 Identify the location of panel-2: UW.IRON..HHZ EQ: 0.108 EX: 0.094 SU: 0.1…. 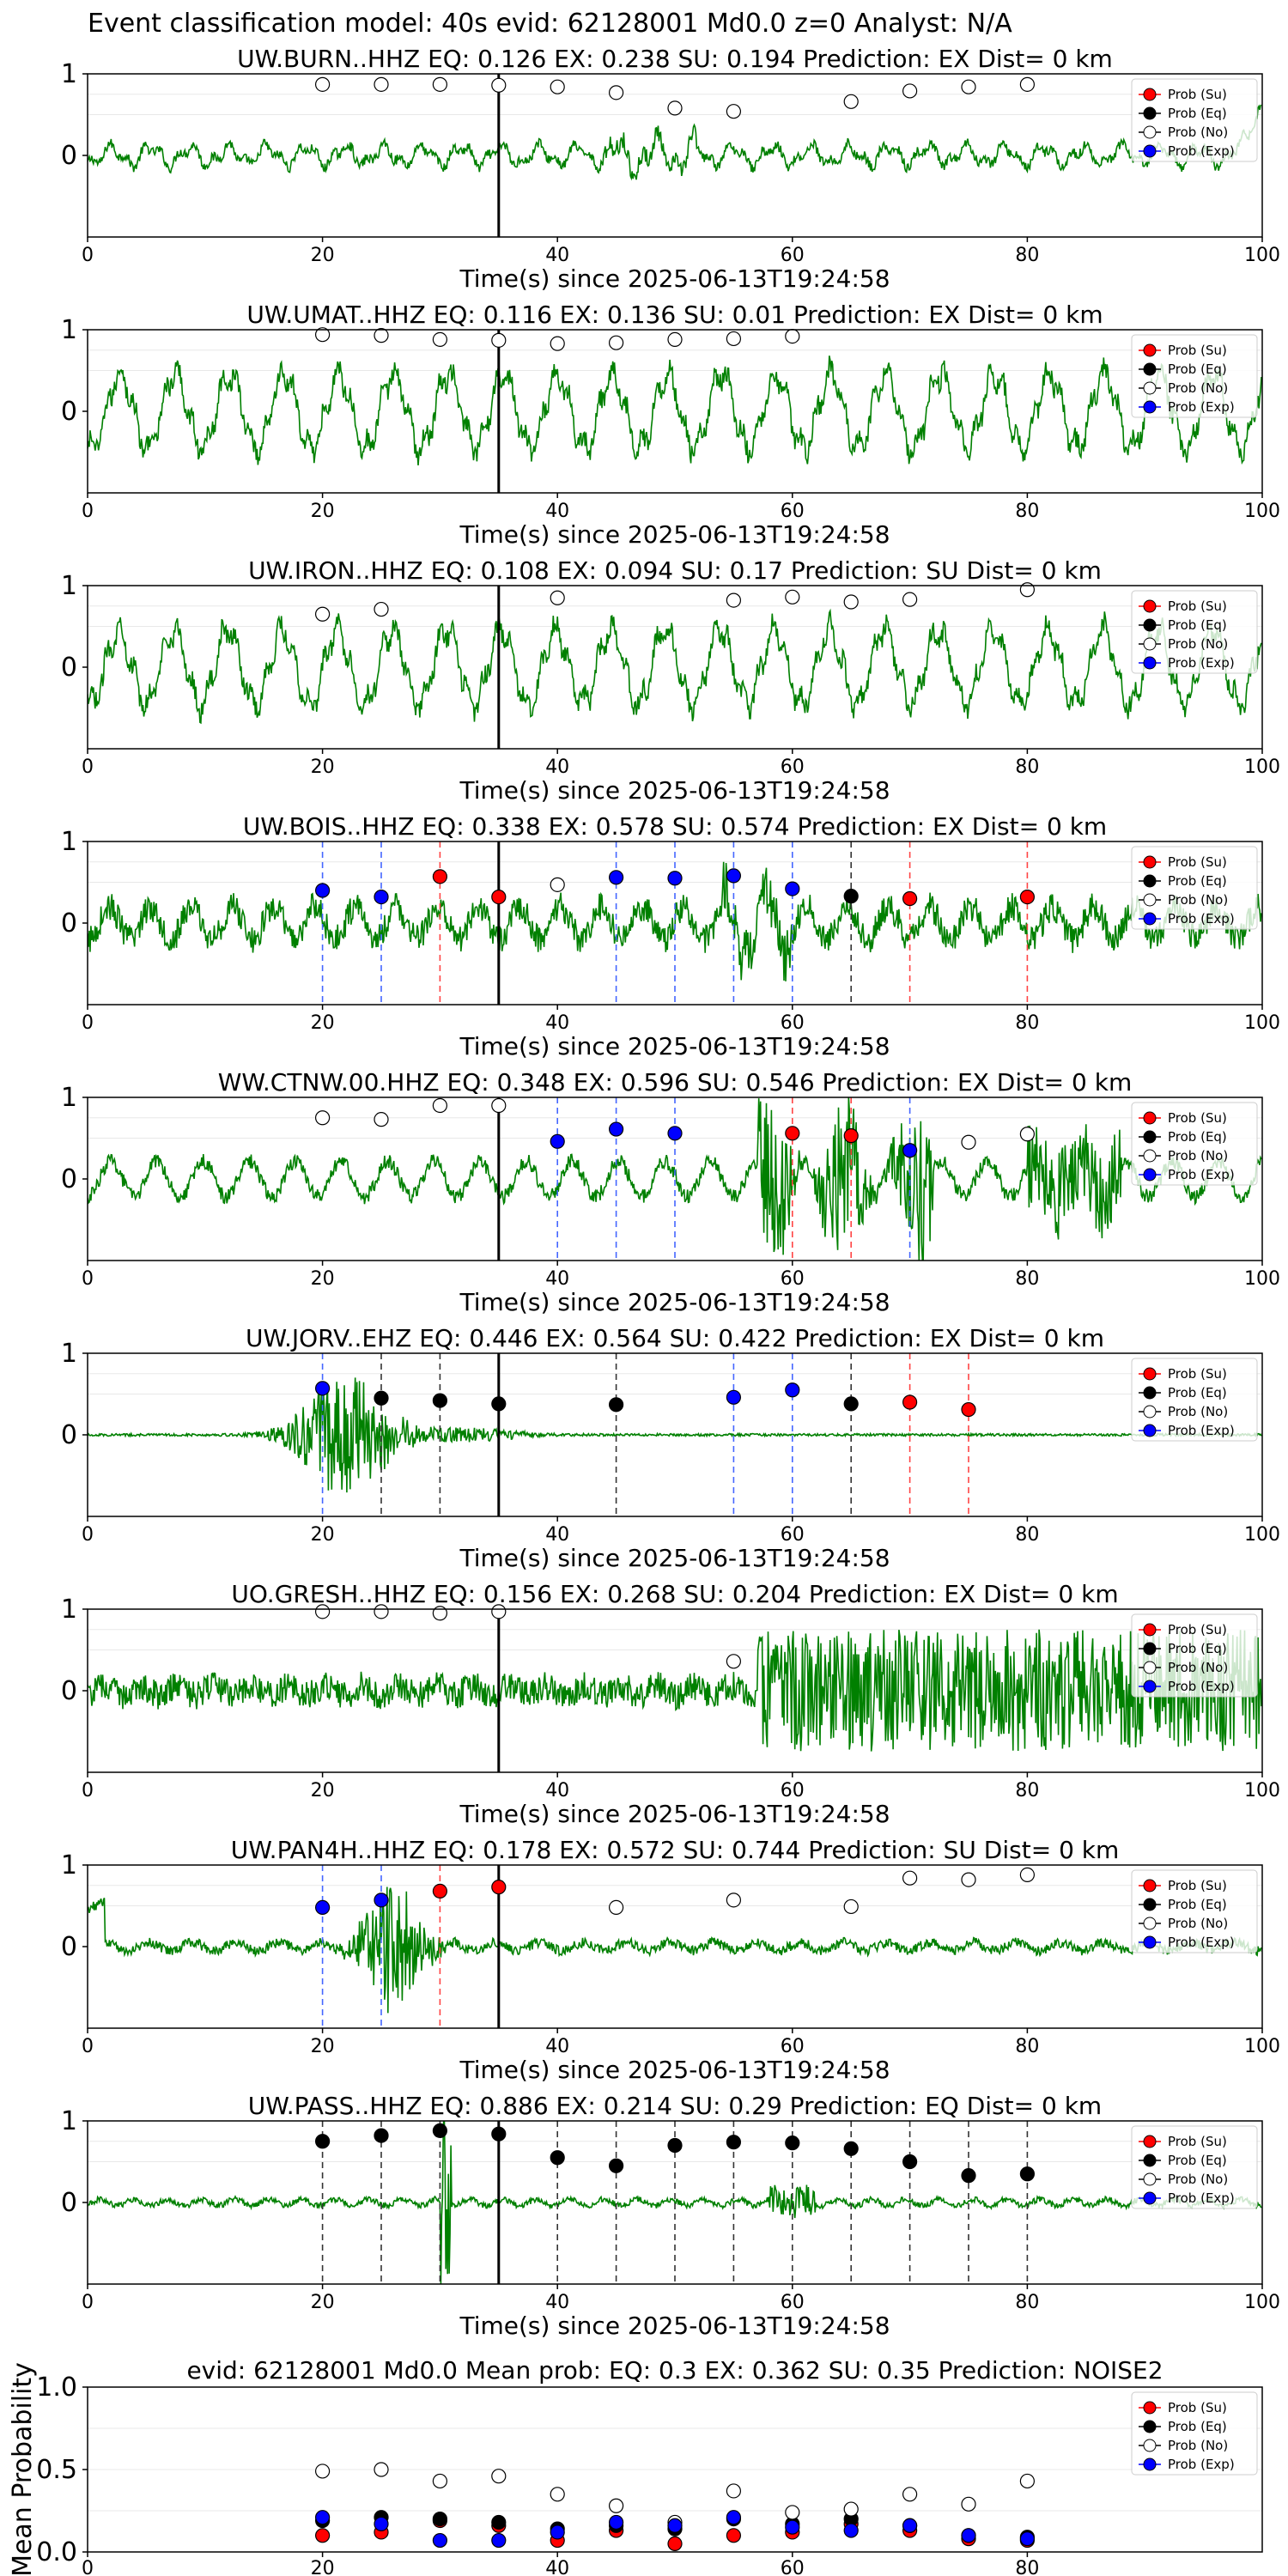
(671, 680).